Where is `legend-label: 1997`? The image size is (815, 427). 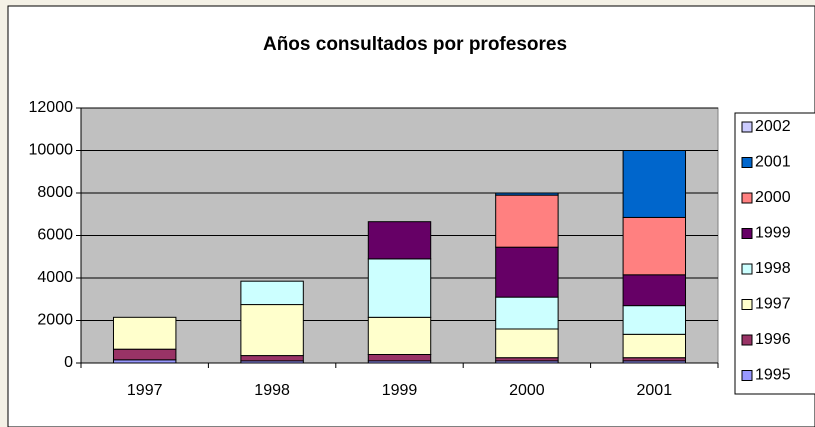 legend-label: 1997 is located at coordinates (773, 304).